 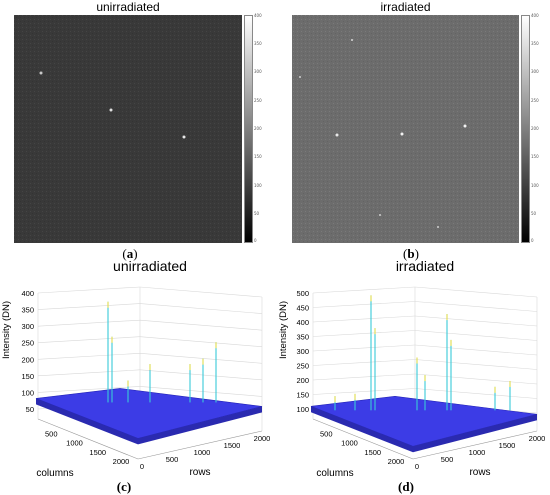 What do you see at coordinates (232, 445) in the screenshot?
I see `row-tick-label: 1500` at bounding box center [232, 445].